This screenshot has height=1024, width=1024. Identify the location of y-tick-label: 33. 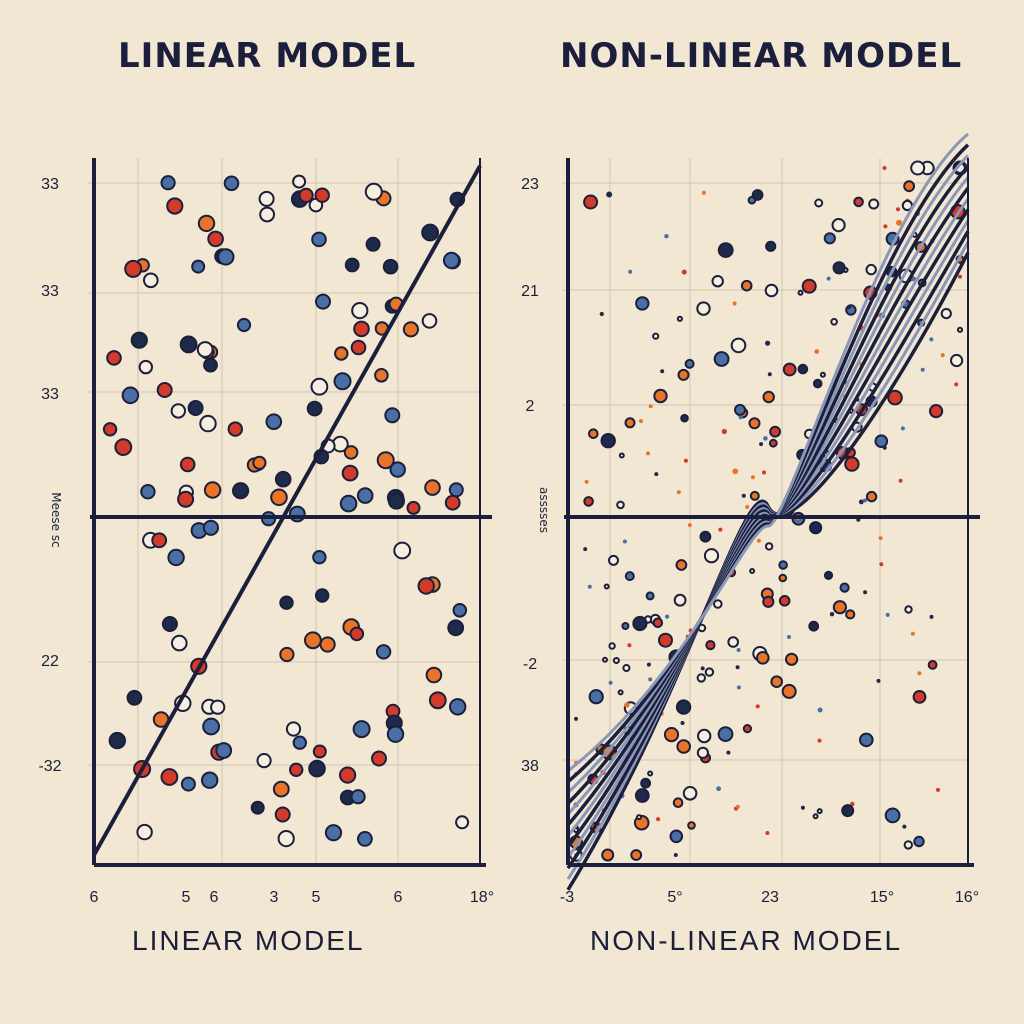
(50, 291).